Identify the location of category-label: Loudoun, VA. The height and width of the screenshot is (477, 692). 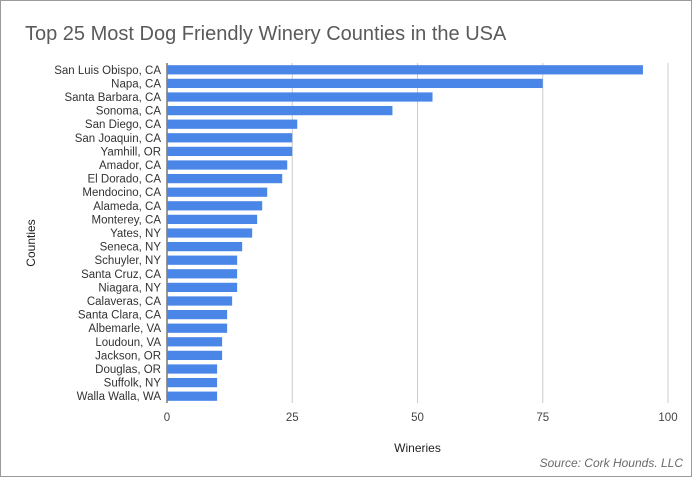
(128, 343).